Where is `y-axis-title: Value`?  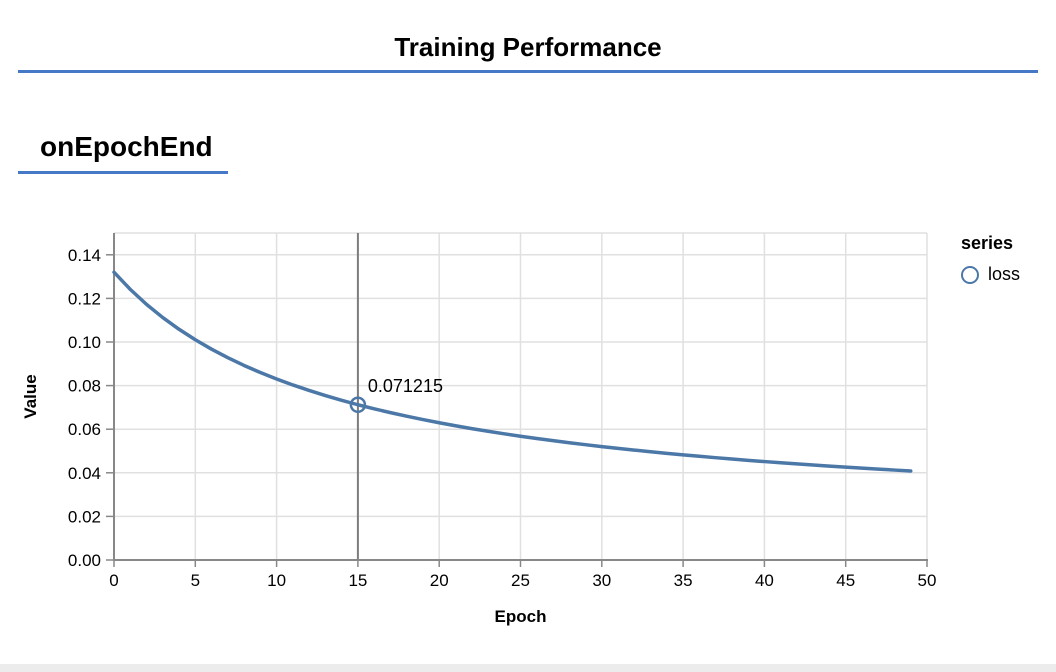 y-axis-title: Value is located at coordinates (30, 396).